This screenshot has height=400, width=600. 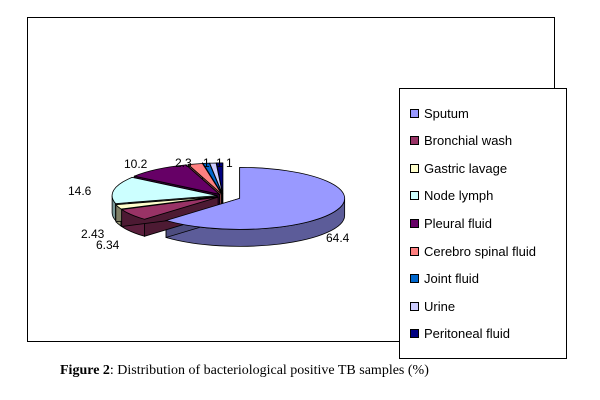 What do you see at coordinates (183, 163) in the screenshot?
I see `data-label-cerebro-spinal-fluid: 2.3` at bounding box center [183, 163].